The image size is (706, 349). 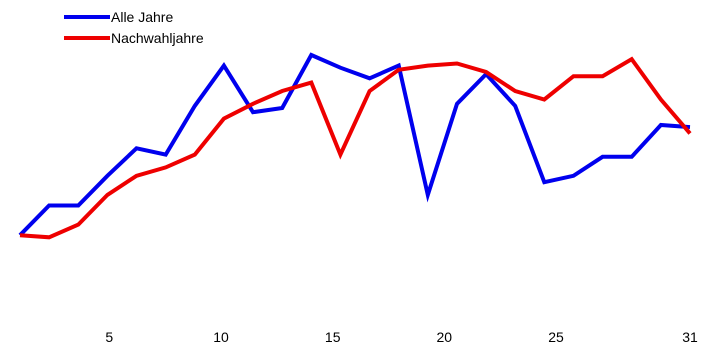 I want to click on x-tick-label: 25, so click(x=556, y=337).